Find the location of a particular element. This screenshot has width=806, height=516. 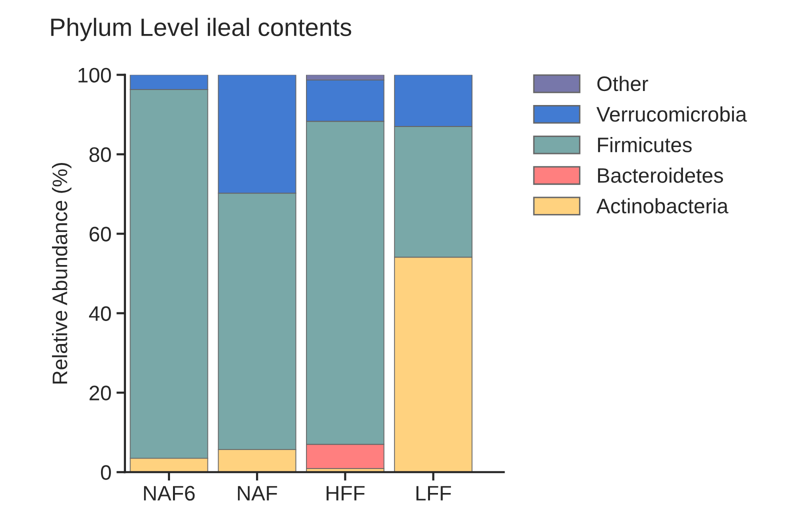

y-tick-label: 80 is located at coordinates (100, 154).